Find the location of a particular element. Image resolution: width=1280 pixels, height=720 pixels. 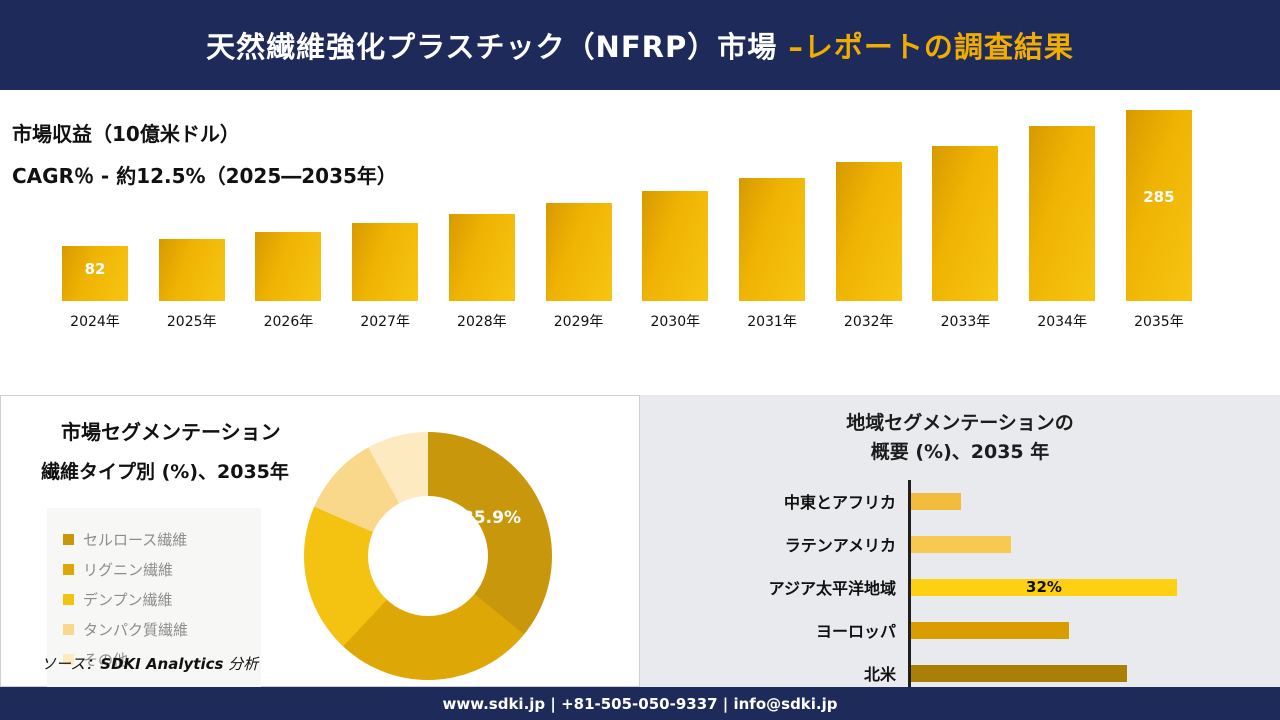

bar-column: 2027年 is located at coordinates (385, 277).